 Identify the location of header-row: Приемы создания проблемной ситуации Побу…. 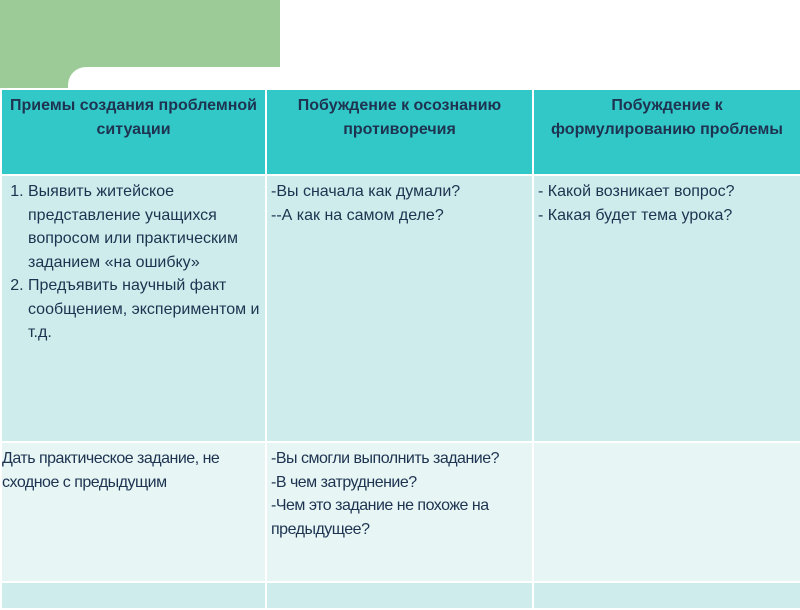
(400, 132).